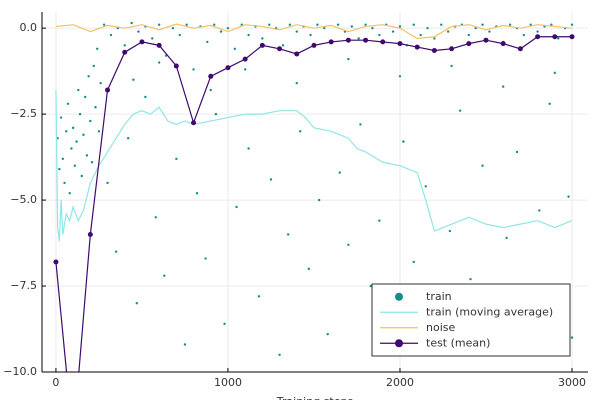 Image resolution: width=600 pixels, height=400 pixels. What do you see at coordinates (23, 285) in the screenshot?
I see `y-tick-label: −7.5` at bounding box center [23, 285].